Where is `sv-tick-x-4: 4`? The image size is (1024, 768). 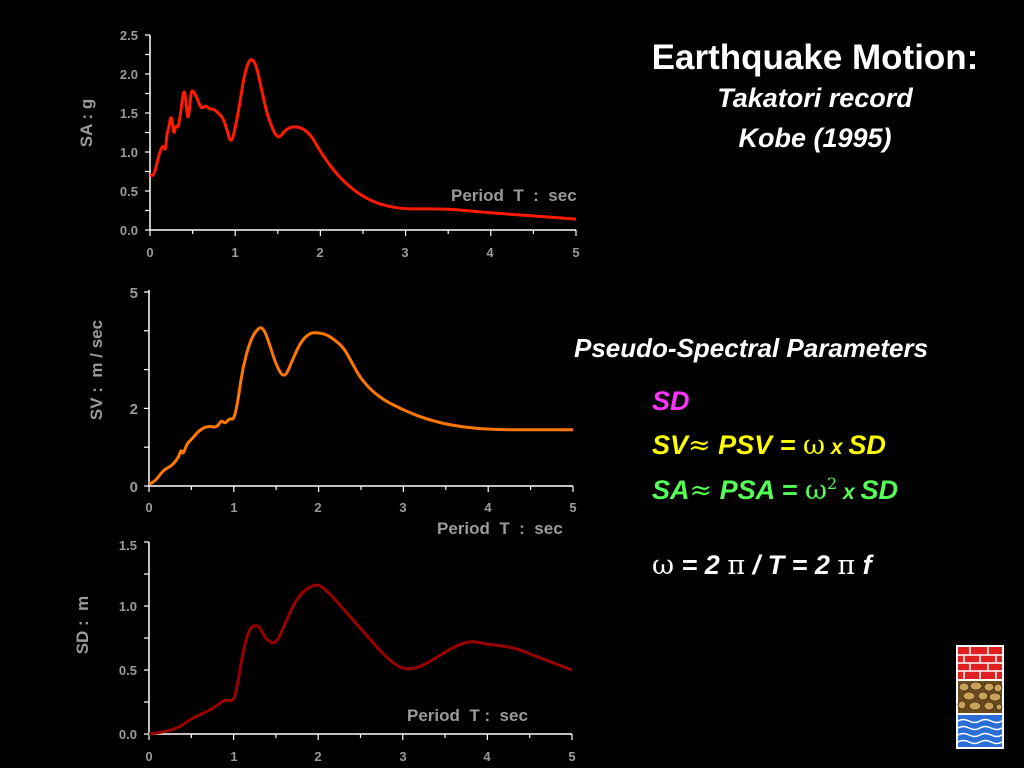 sv-tick-x-4: 4 is located at coordinates (488, 507).